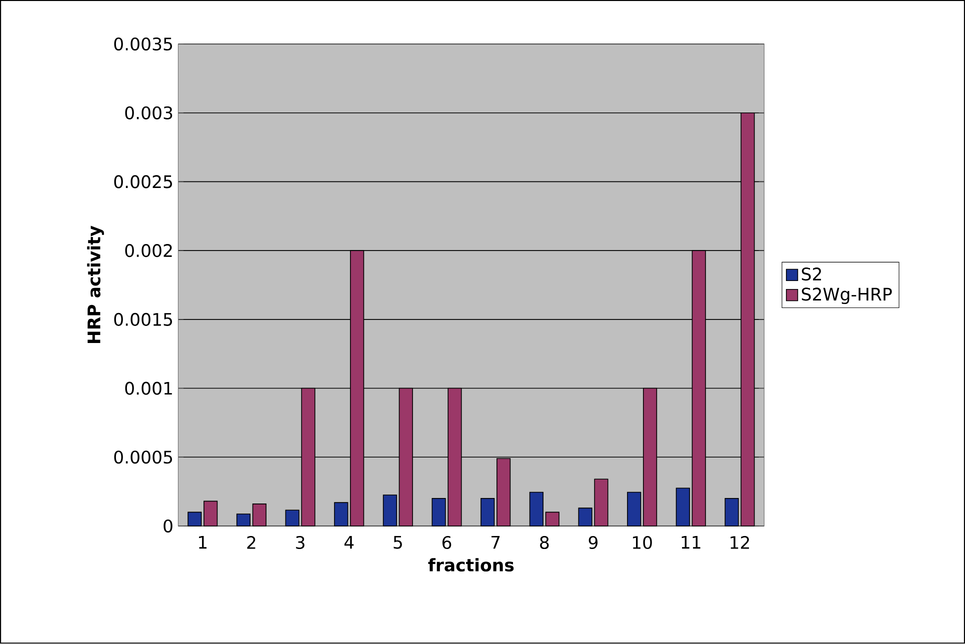 This screenshot has height=644, width=965. I want to click on x-tick-label: 10, so click(642, 543).